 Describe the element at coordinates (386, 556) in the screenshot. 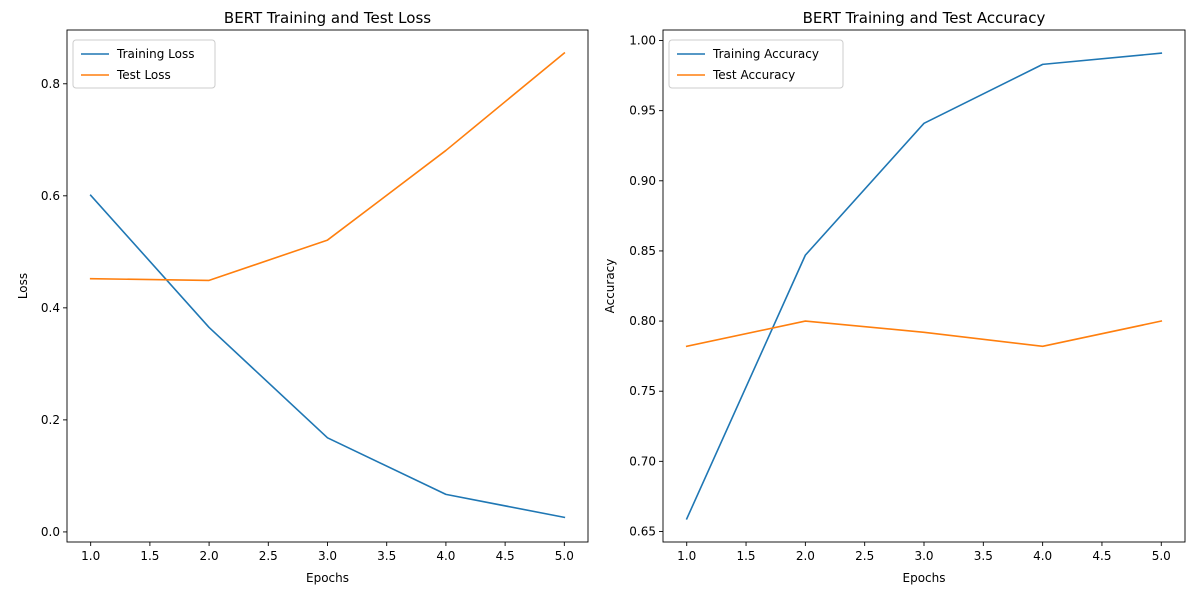

I see `loss-x-tick-label: 3.5` at that location.